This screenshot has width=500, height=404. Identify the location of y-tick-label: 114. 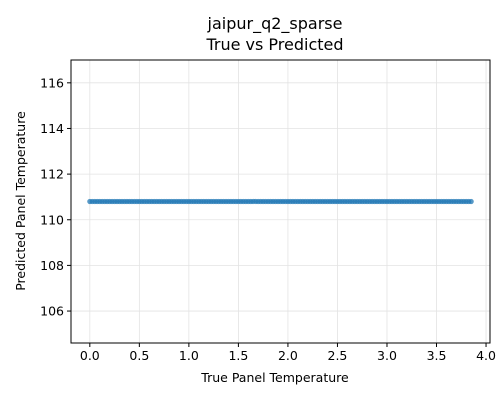
(52, 128).